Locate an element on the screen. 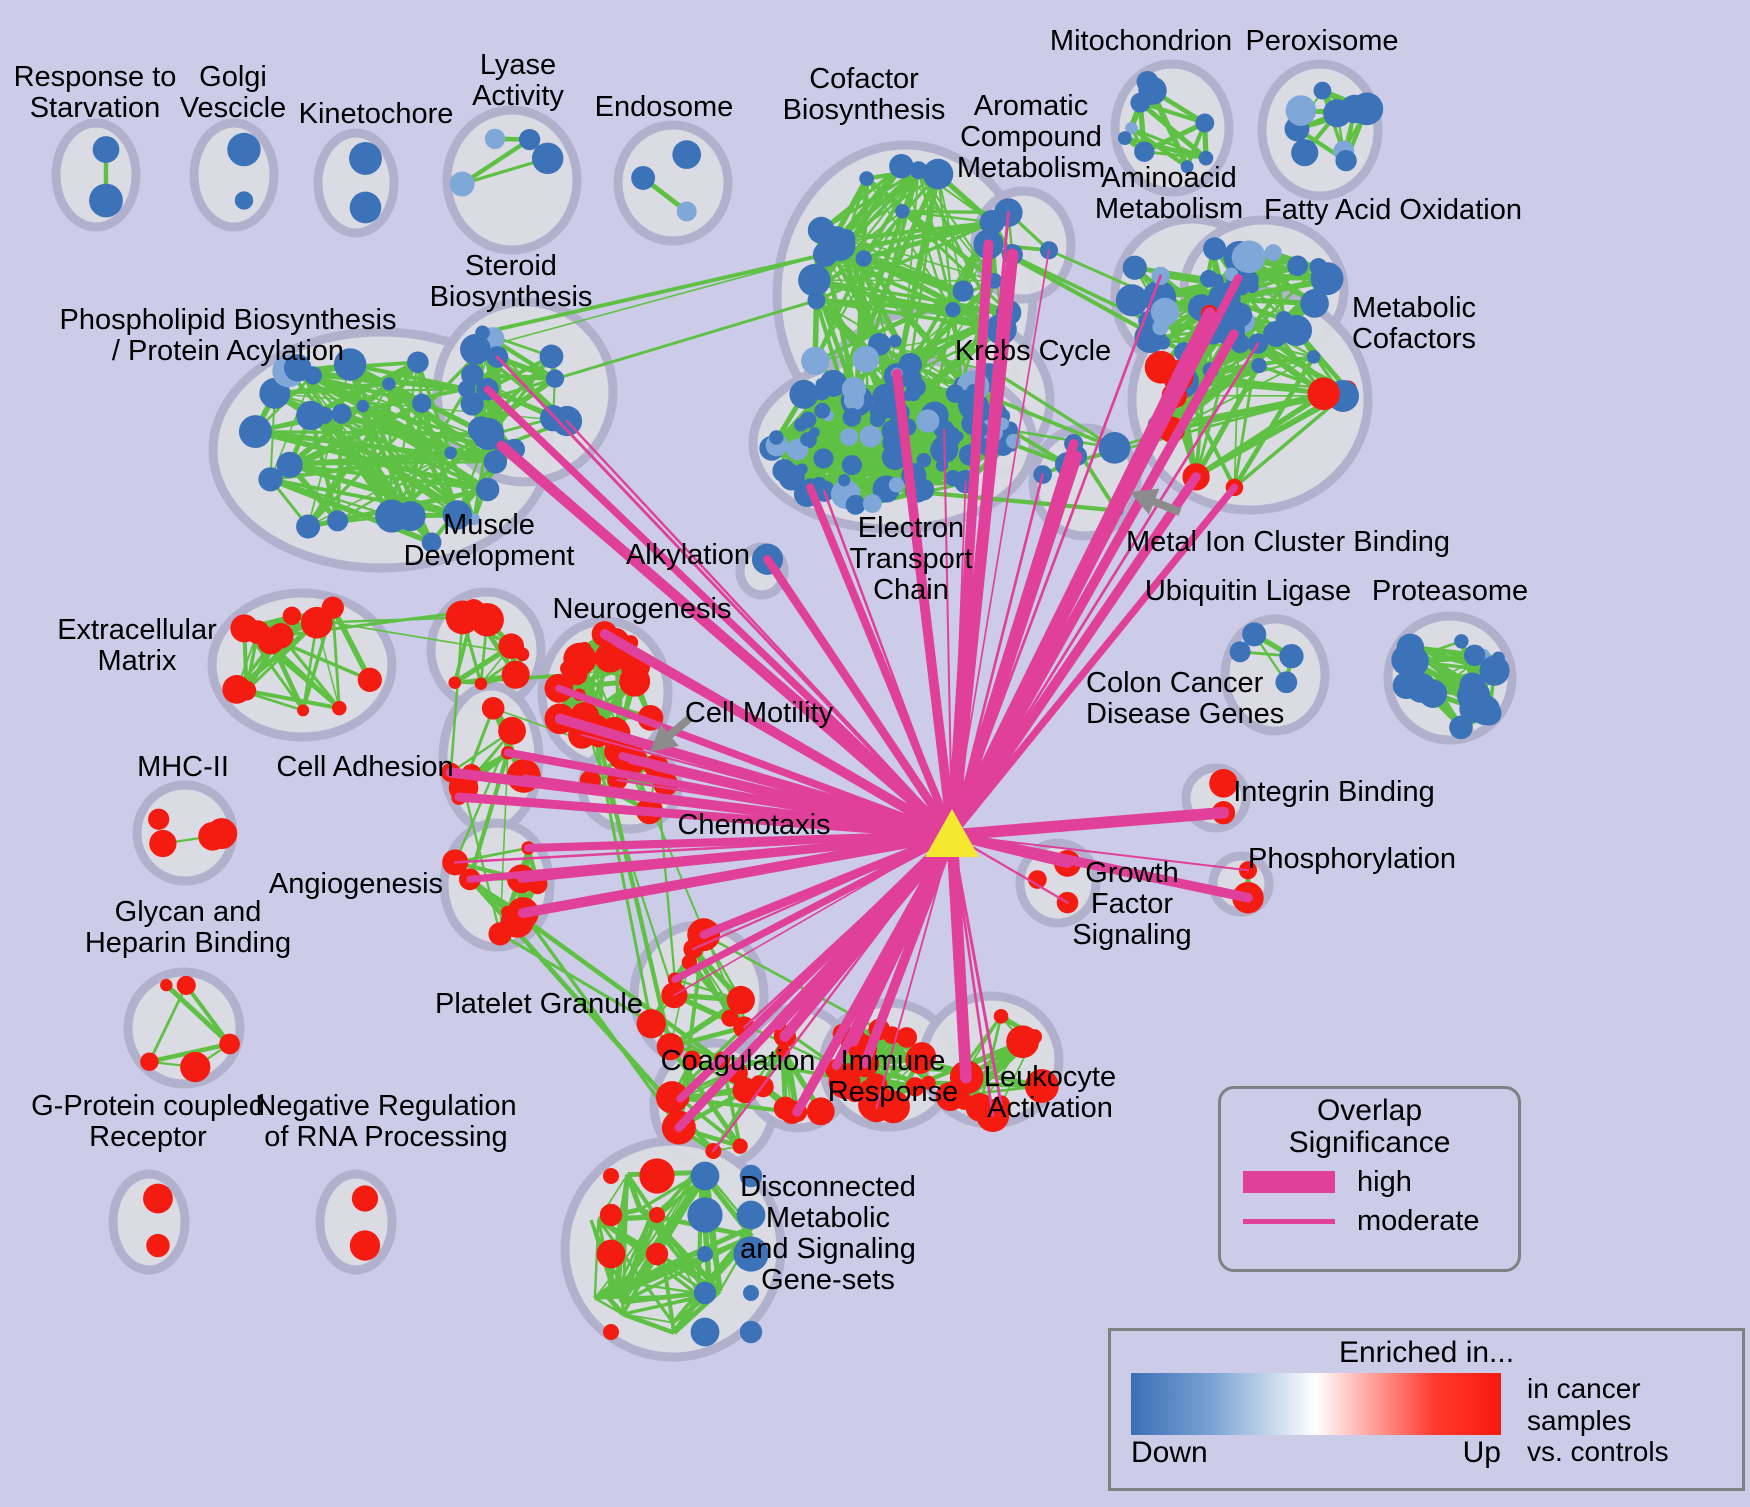 The width and height of the screenshot is (1750, 1507). color-gradient-bar is located at coordinates (1316, 1404).